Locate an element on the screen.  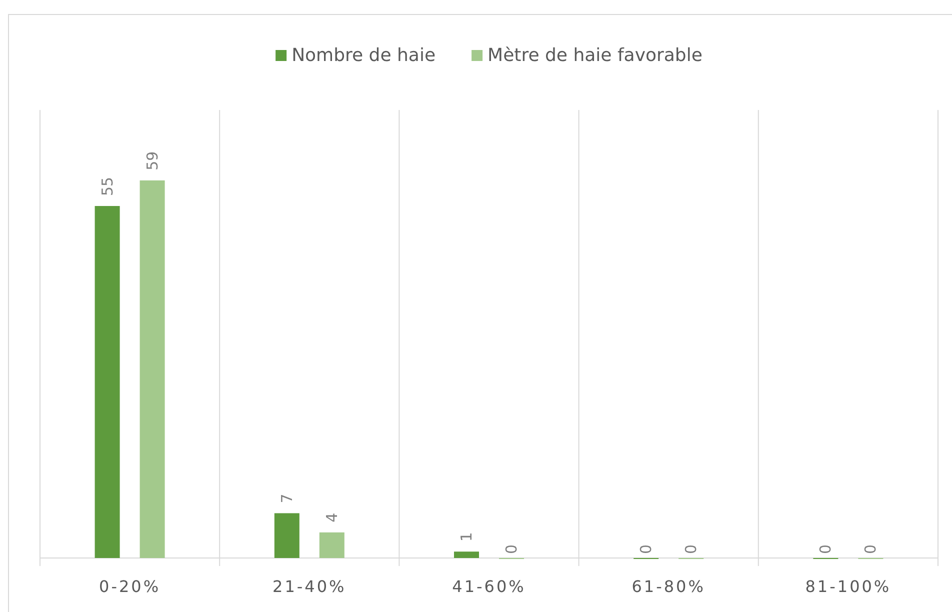
data-label: 59 is located at coordinates (152, 160).